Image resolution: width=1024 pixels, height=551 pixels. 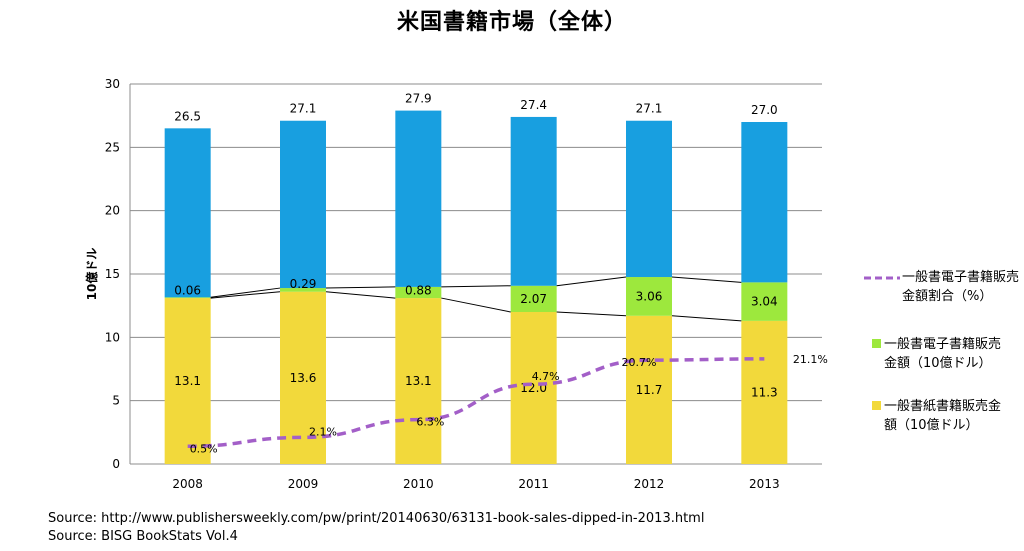 I want to click on print-value-label: 11.3, so click(x=764, y=392).